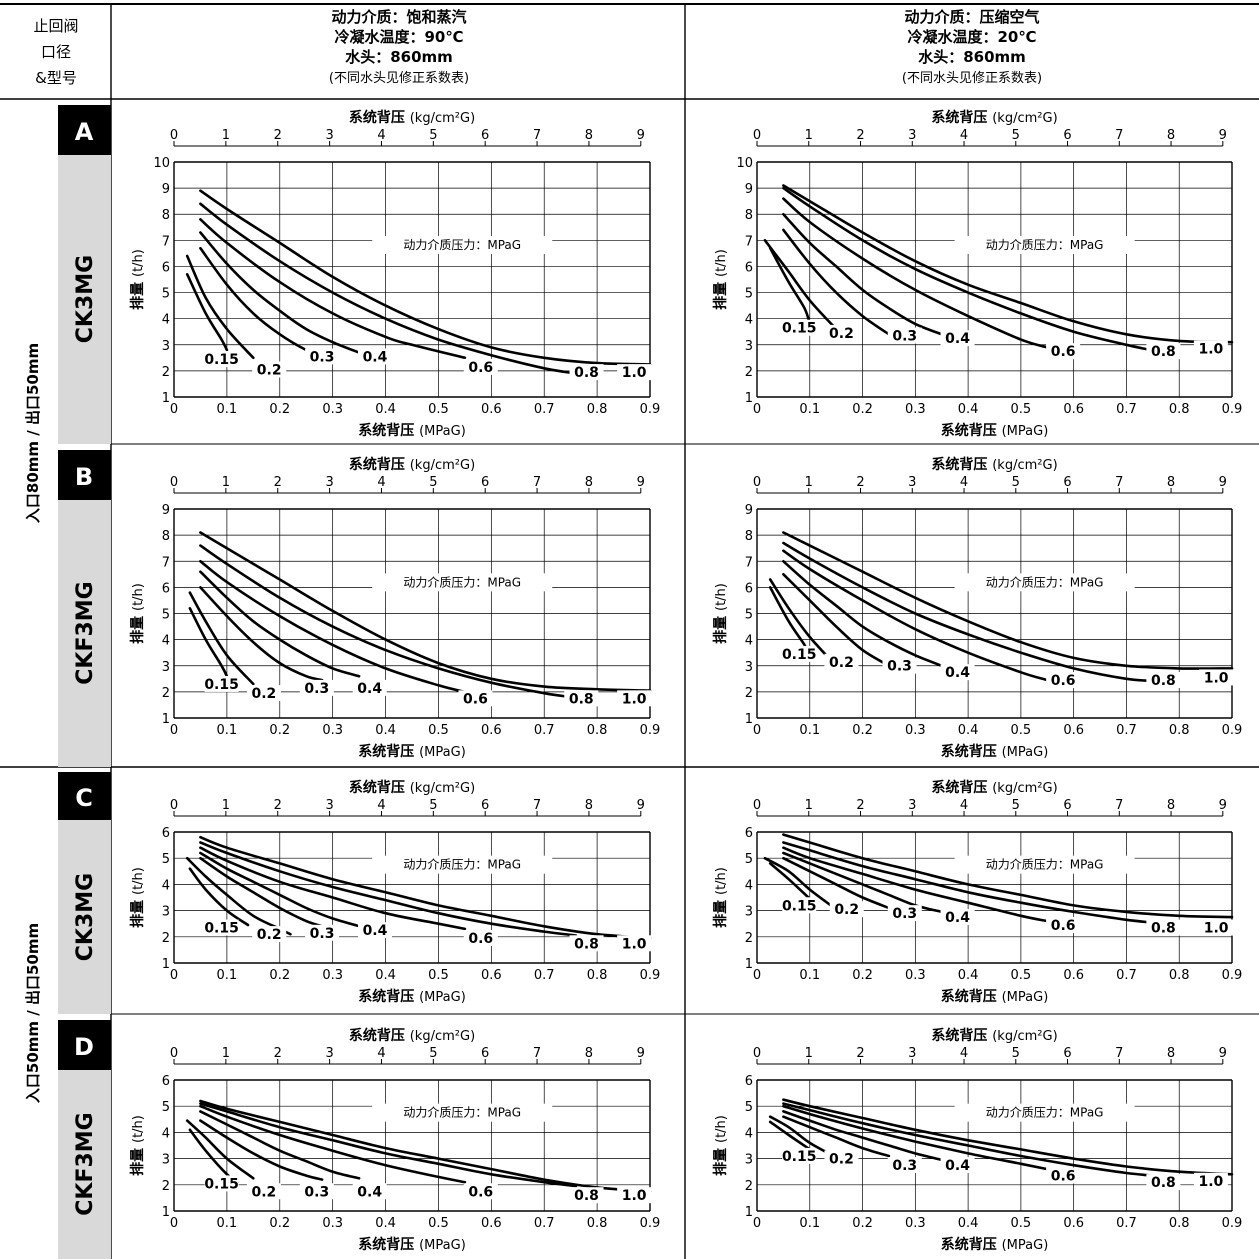 This screenshot has width=1259, height=1259. What do you see at coordinates (1171, 135) in the screenshot?
I see `top-tick-label: 8` at bounding box center [1171, 135].